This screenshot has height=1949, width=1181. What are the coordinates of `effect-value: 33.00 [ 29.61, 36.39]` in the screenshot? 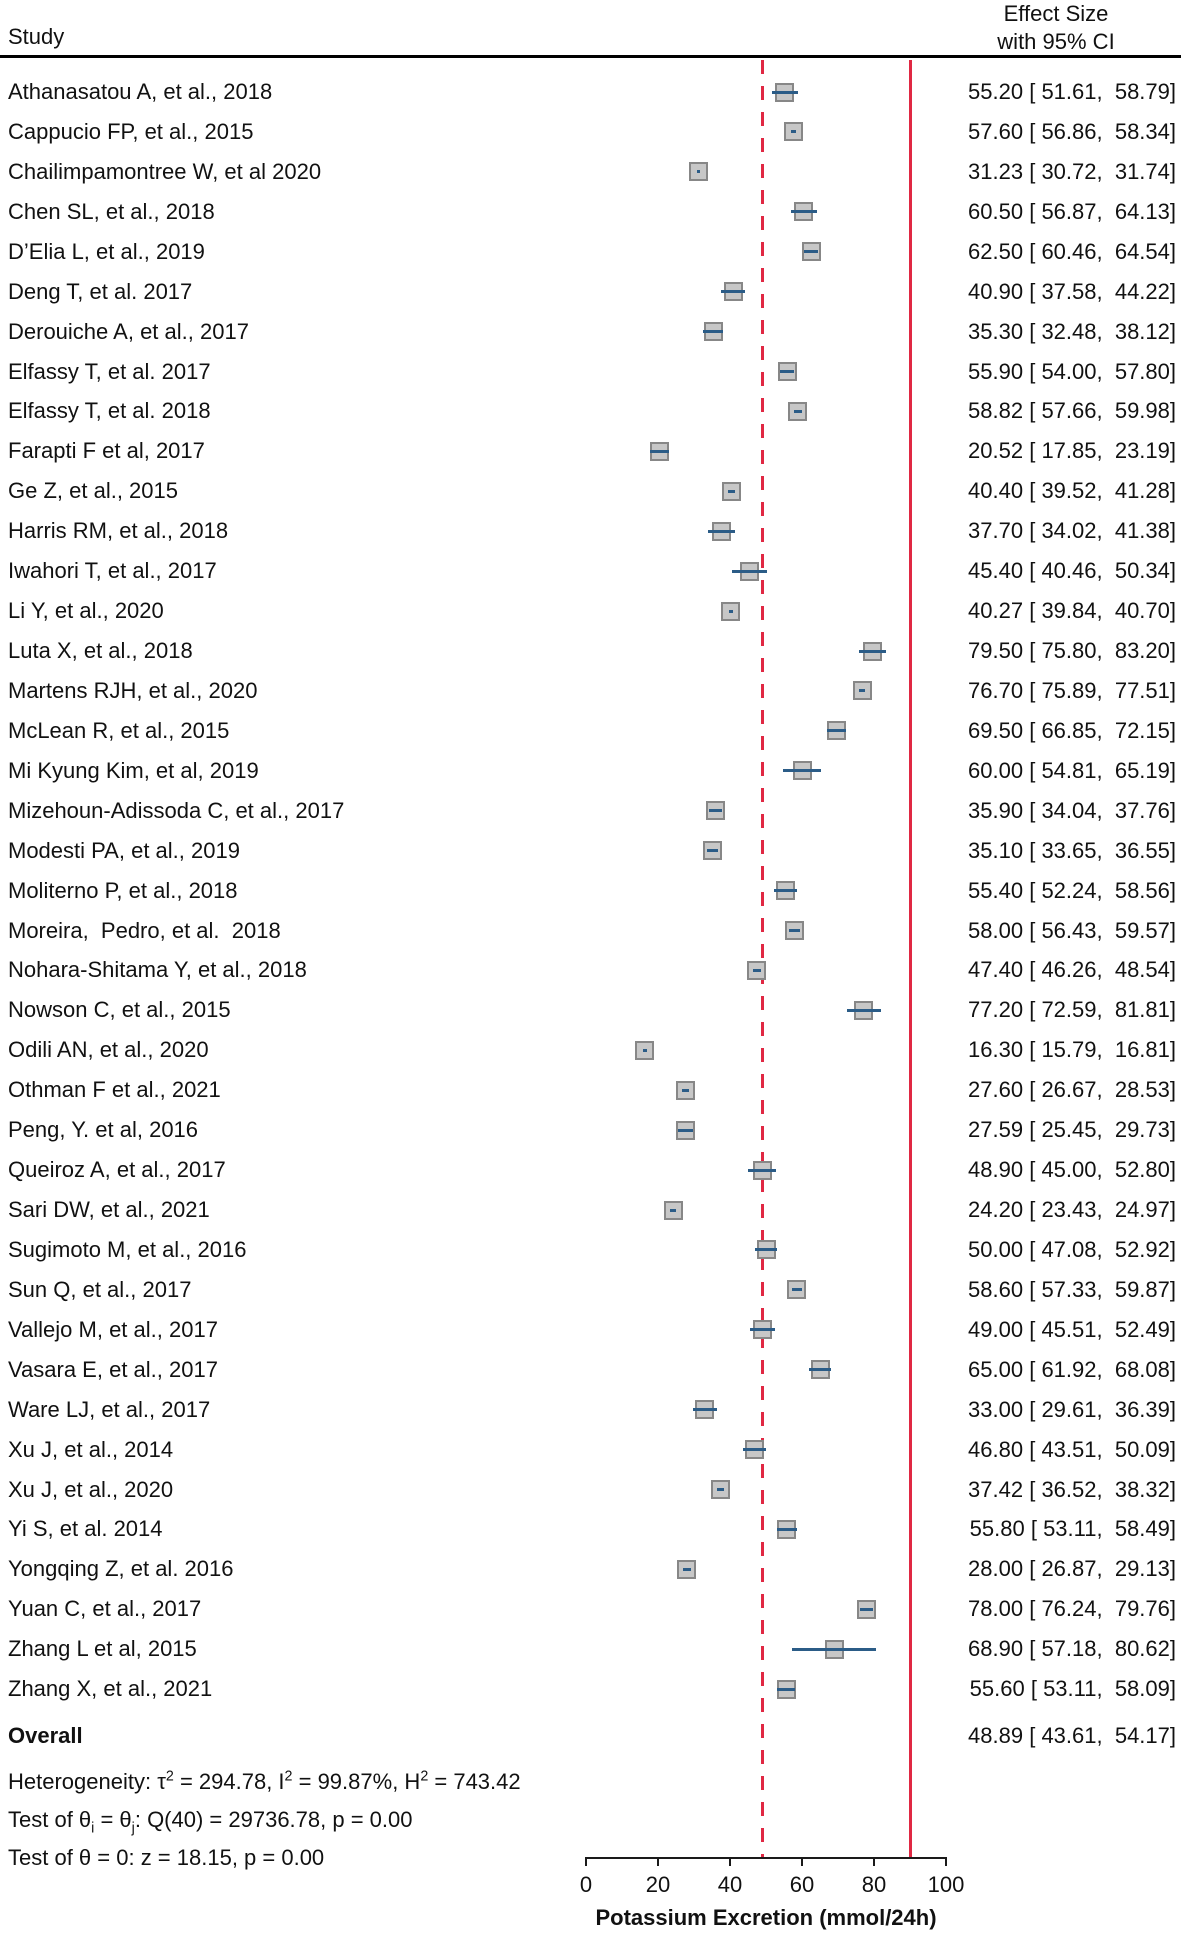 It's located at (1072, 1409).